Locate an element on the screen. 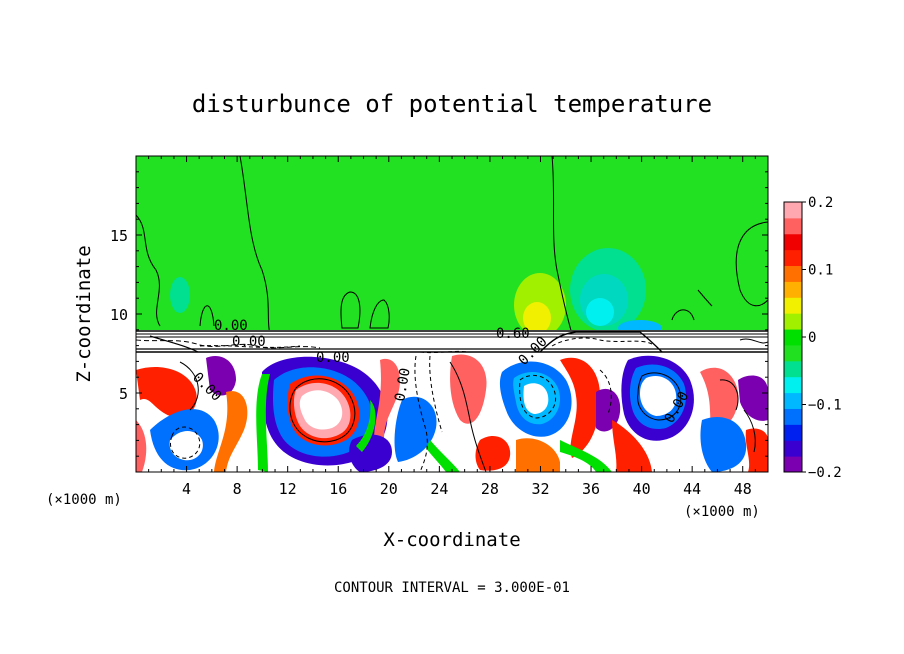 The image size is (904, 654). x-tick-label: 8 is located at coordinates (237, 489).